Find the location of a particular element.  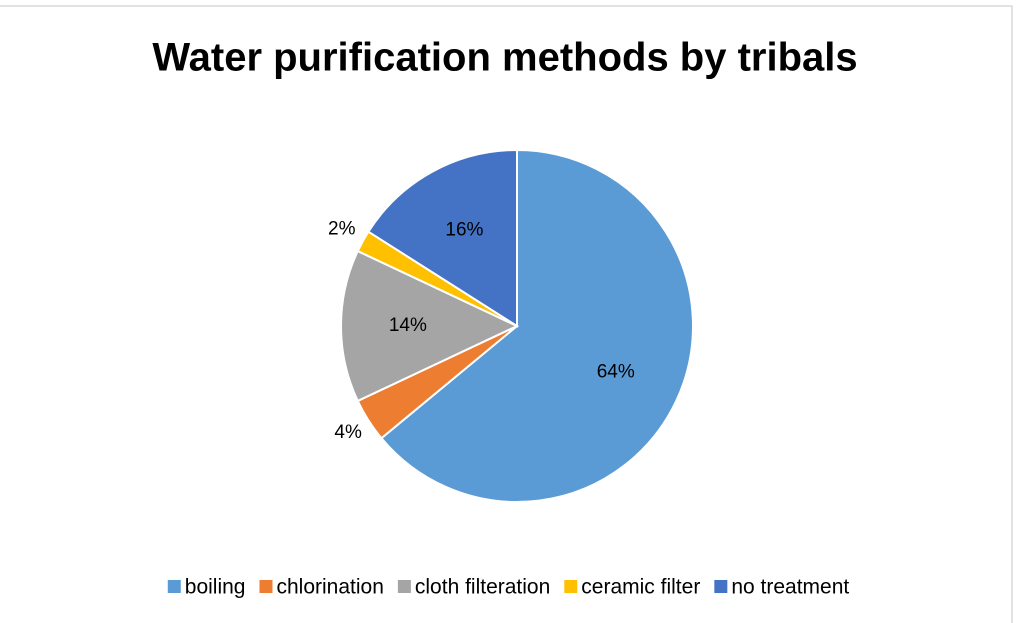

data-label: 14% is located at coordinates (408, 325).